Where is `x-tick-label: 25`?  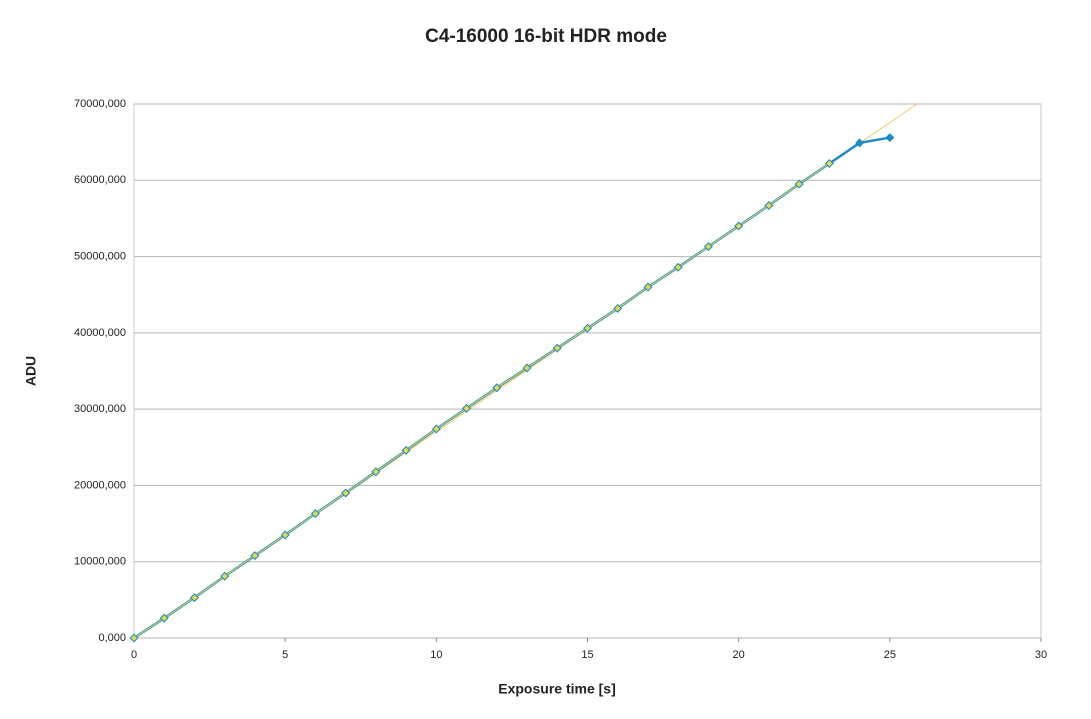 x-tick-label: 25 is located at coordinates (890, 655).